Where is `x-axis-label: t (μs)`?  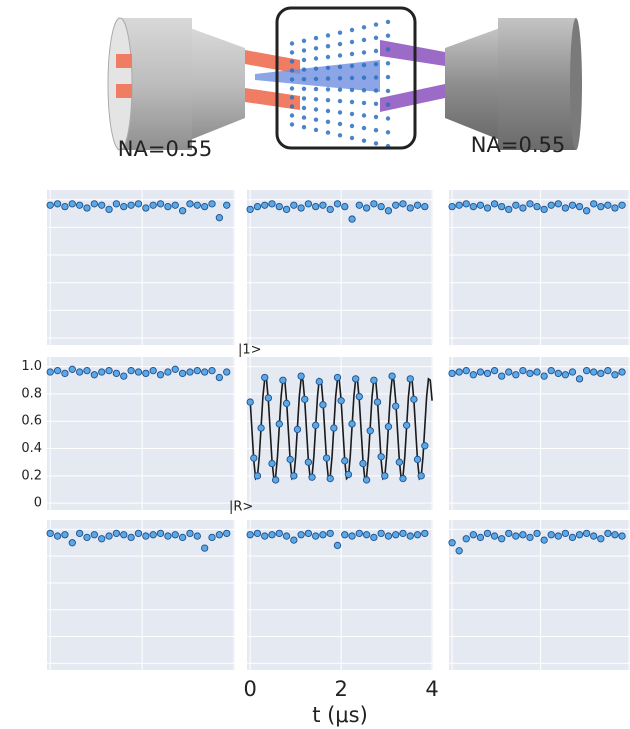
x-axis-label: t (μs) is located at coordinates (340, 715).